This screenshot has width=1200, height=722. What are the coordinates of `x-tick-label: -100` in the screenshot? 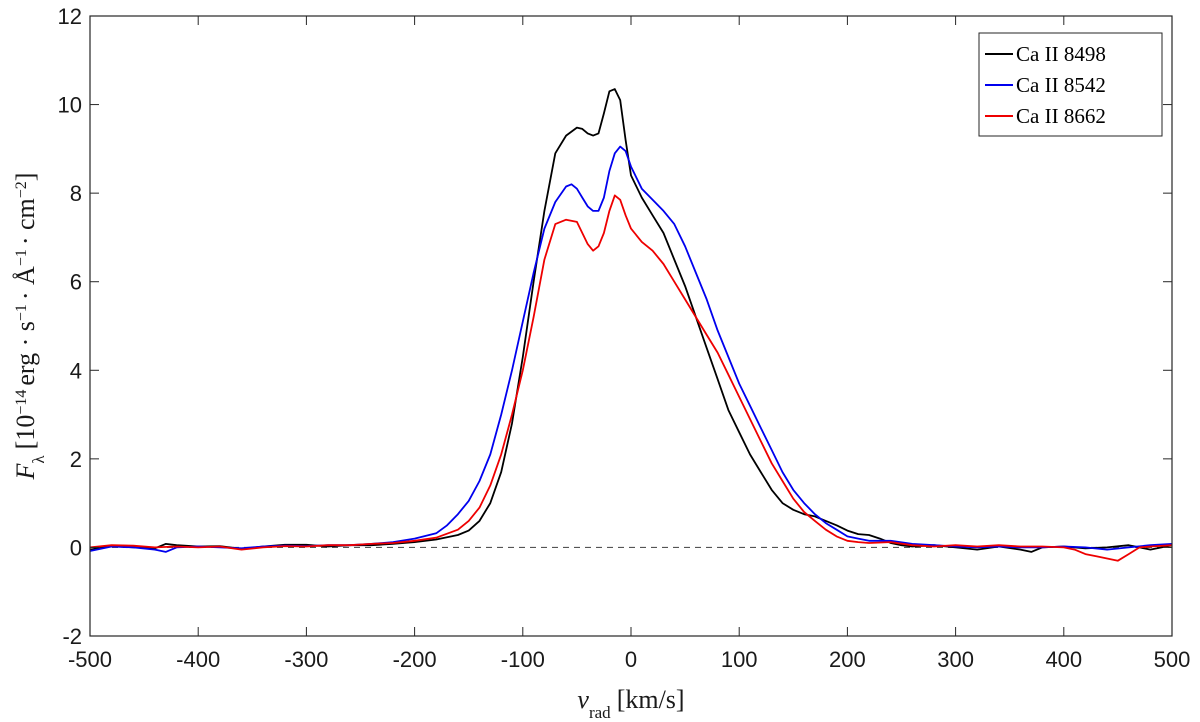 It's located at (523, 659).